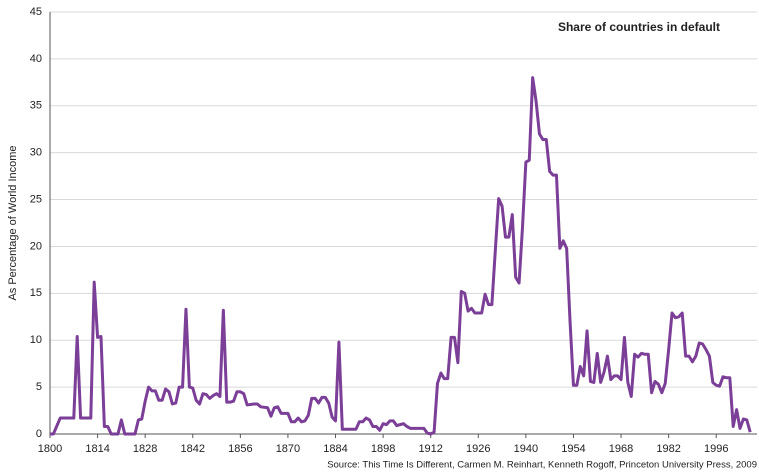 This screenshot has height=472, width=759. What do you see at coordinates (668, 449) in the screenshot?
I see `x-tick-label: 1982` at bounding box center [668, 449].